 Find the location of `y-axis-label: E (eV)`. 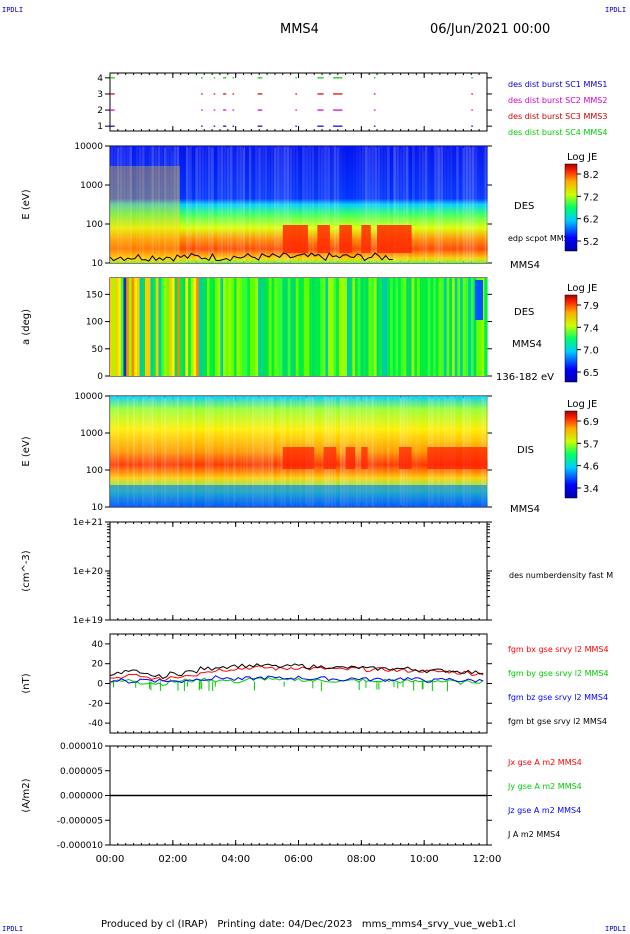

y-axis-label: E (eV) is located at coordinates (26, 451).